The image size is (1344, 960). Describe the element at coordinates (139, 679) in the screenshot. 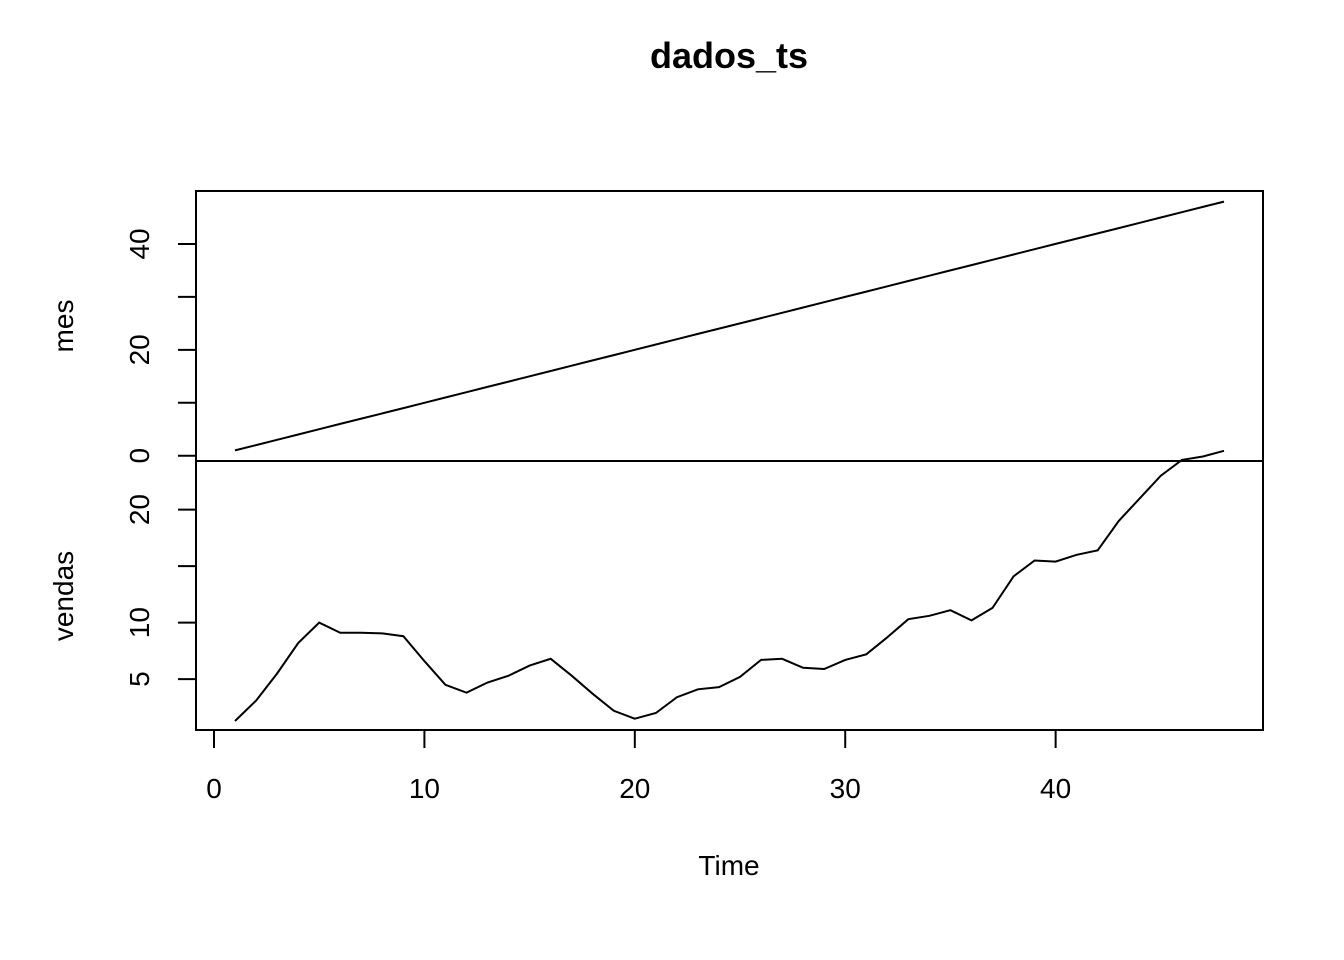

I see `y-tick-label-1-0: 5` at that location.